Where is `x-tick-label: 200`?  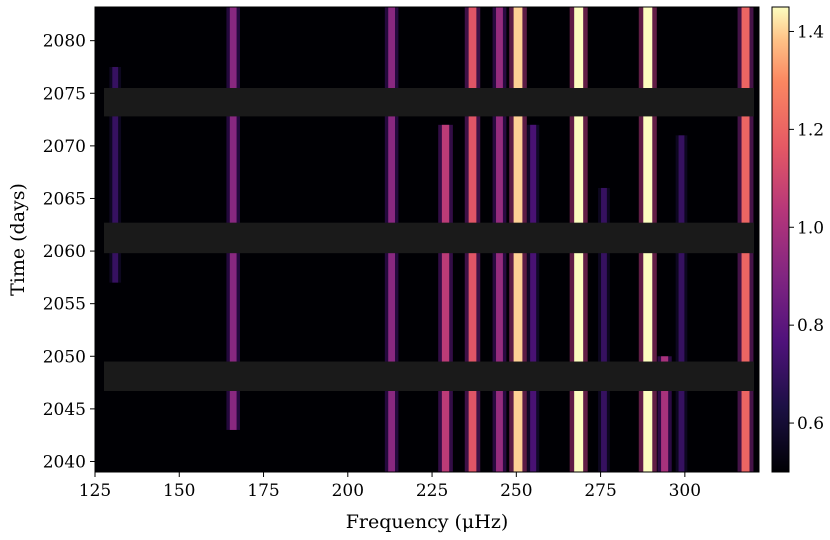
x-tick-label: 200 is located at coordinates (348, 491).